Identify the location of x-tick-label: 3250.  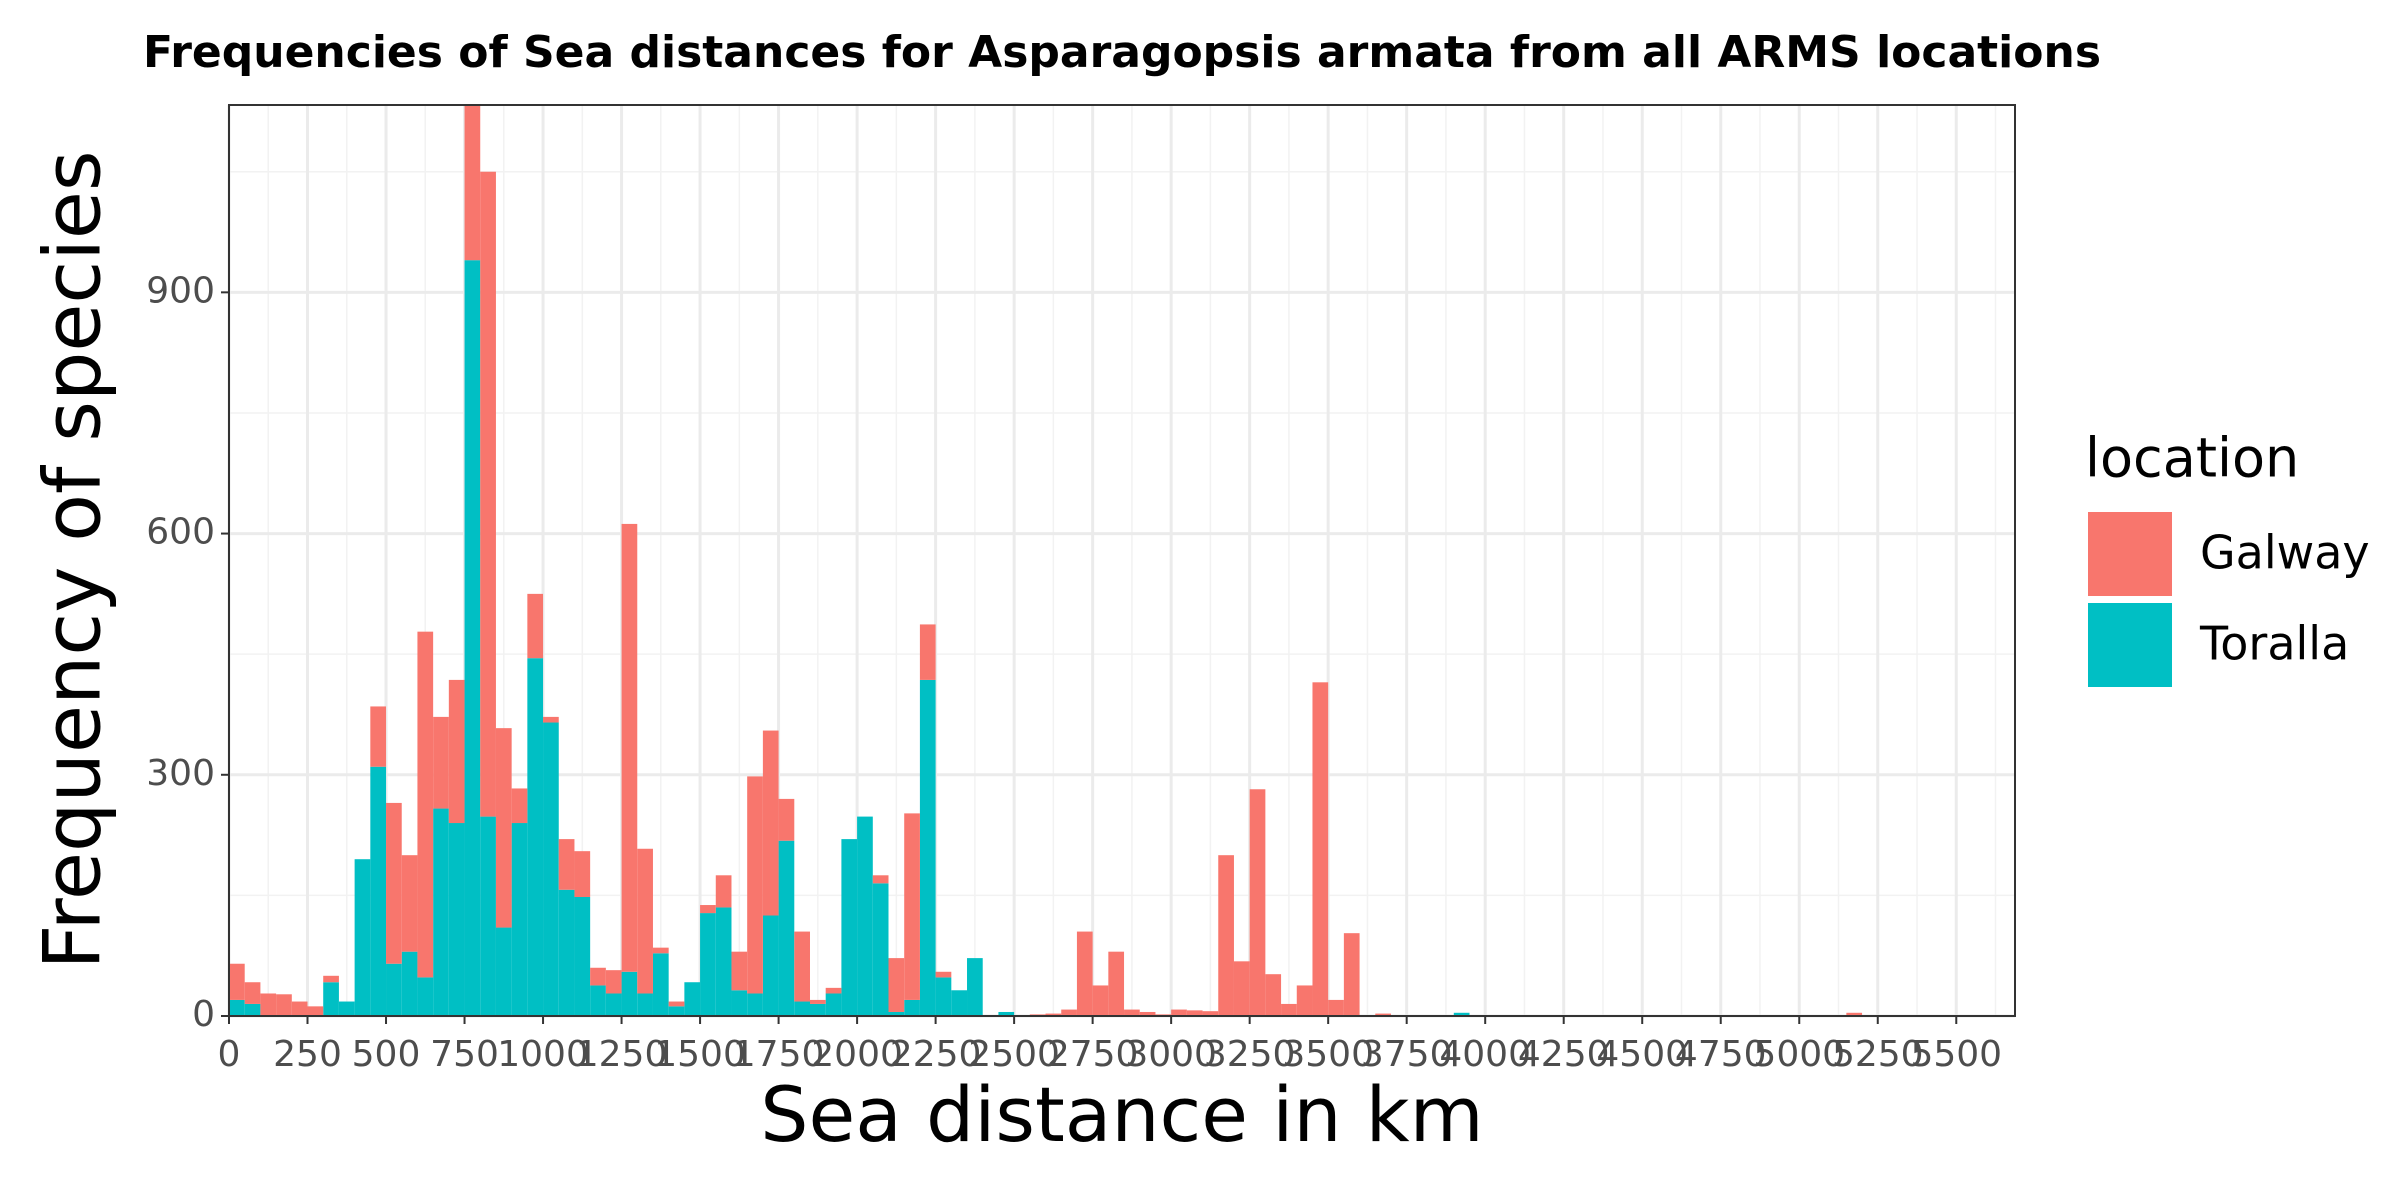
(1250, 1054).